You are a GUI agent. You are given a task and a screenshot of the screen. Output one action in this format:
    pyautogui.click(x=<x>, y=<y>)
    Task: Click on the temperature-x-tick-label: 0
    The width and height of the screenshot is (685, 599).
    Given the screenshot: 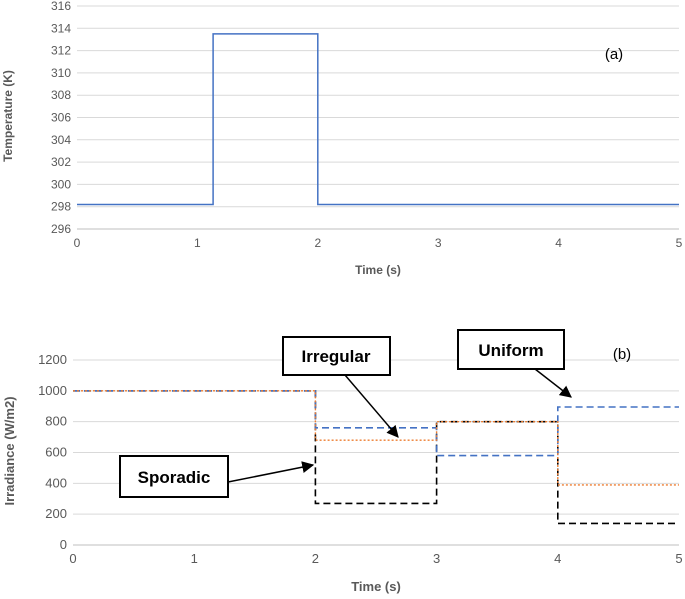 What is the action you would take?
    pyautogui.click(x=77, y=243)
    